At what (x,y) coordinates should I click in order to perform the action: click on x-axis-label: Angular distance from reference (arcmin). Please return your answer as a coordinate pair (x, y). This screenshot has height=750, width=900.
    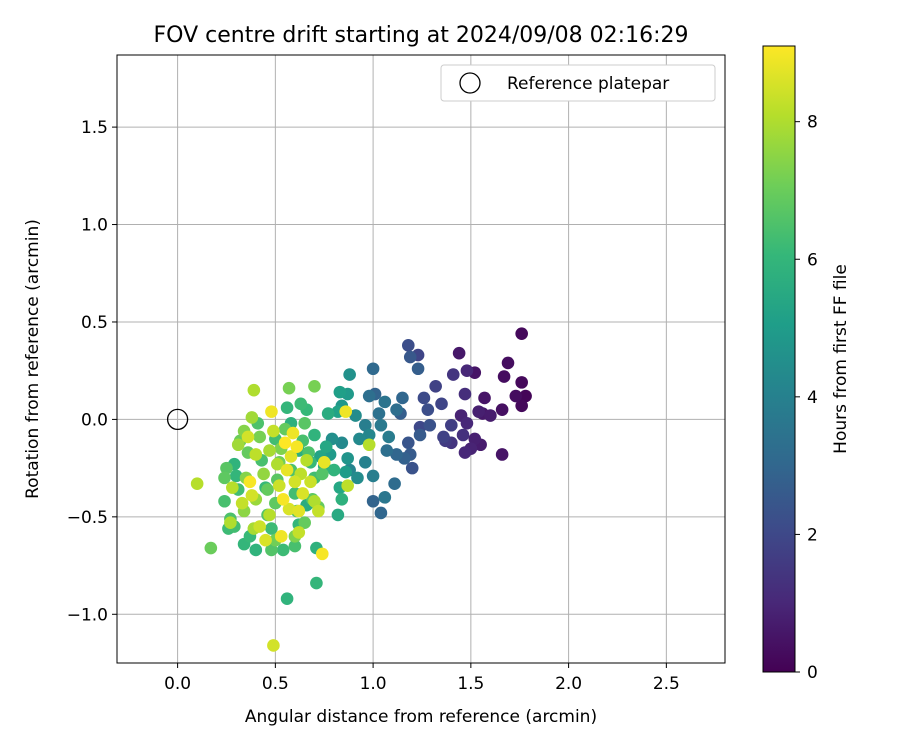
    Looking at the image, I should click on (421, 717).